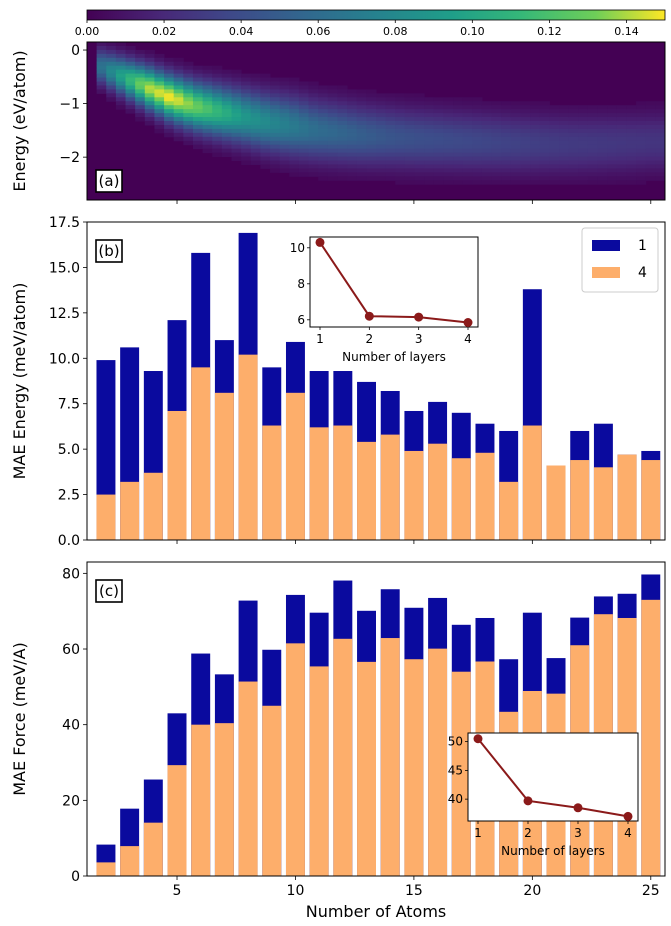 Image resolution: width=671 pixels, height=926 pixels. Describe the element at coordinates (301, 320) in the screenshot. I see `inset-b-ytick-label: 6` at that location.